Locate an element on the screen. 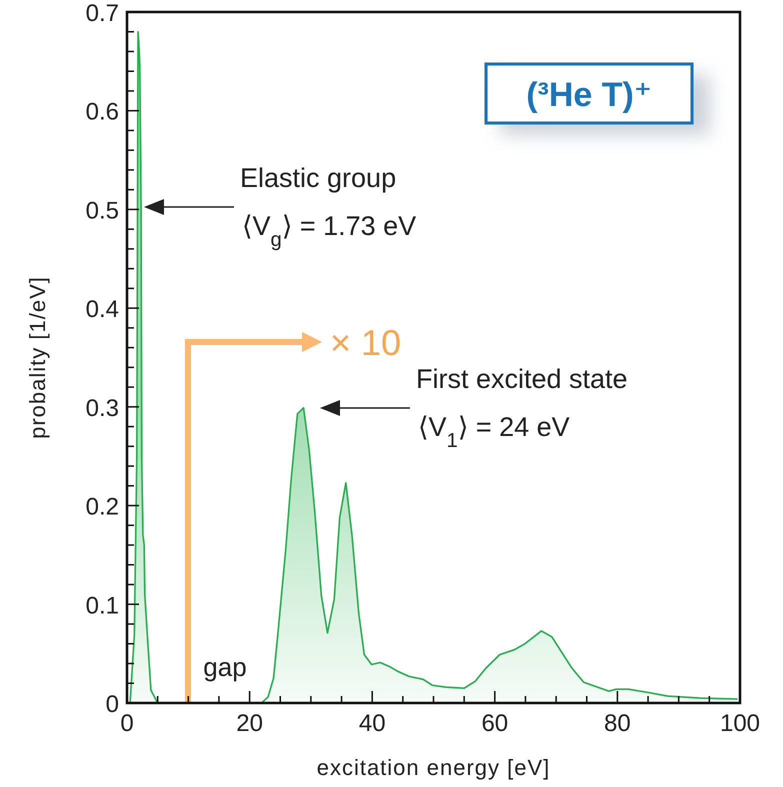 The width and height of the screenshot is (783, 787). y-axis-title: probality [1/eV] is located at coordinates (37, 357).